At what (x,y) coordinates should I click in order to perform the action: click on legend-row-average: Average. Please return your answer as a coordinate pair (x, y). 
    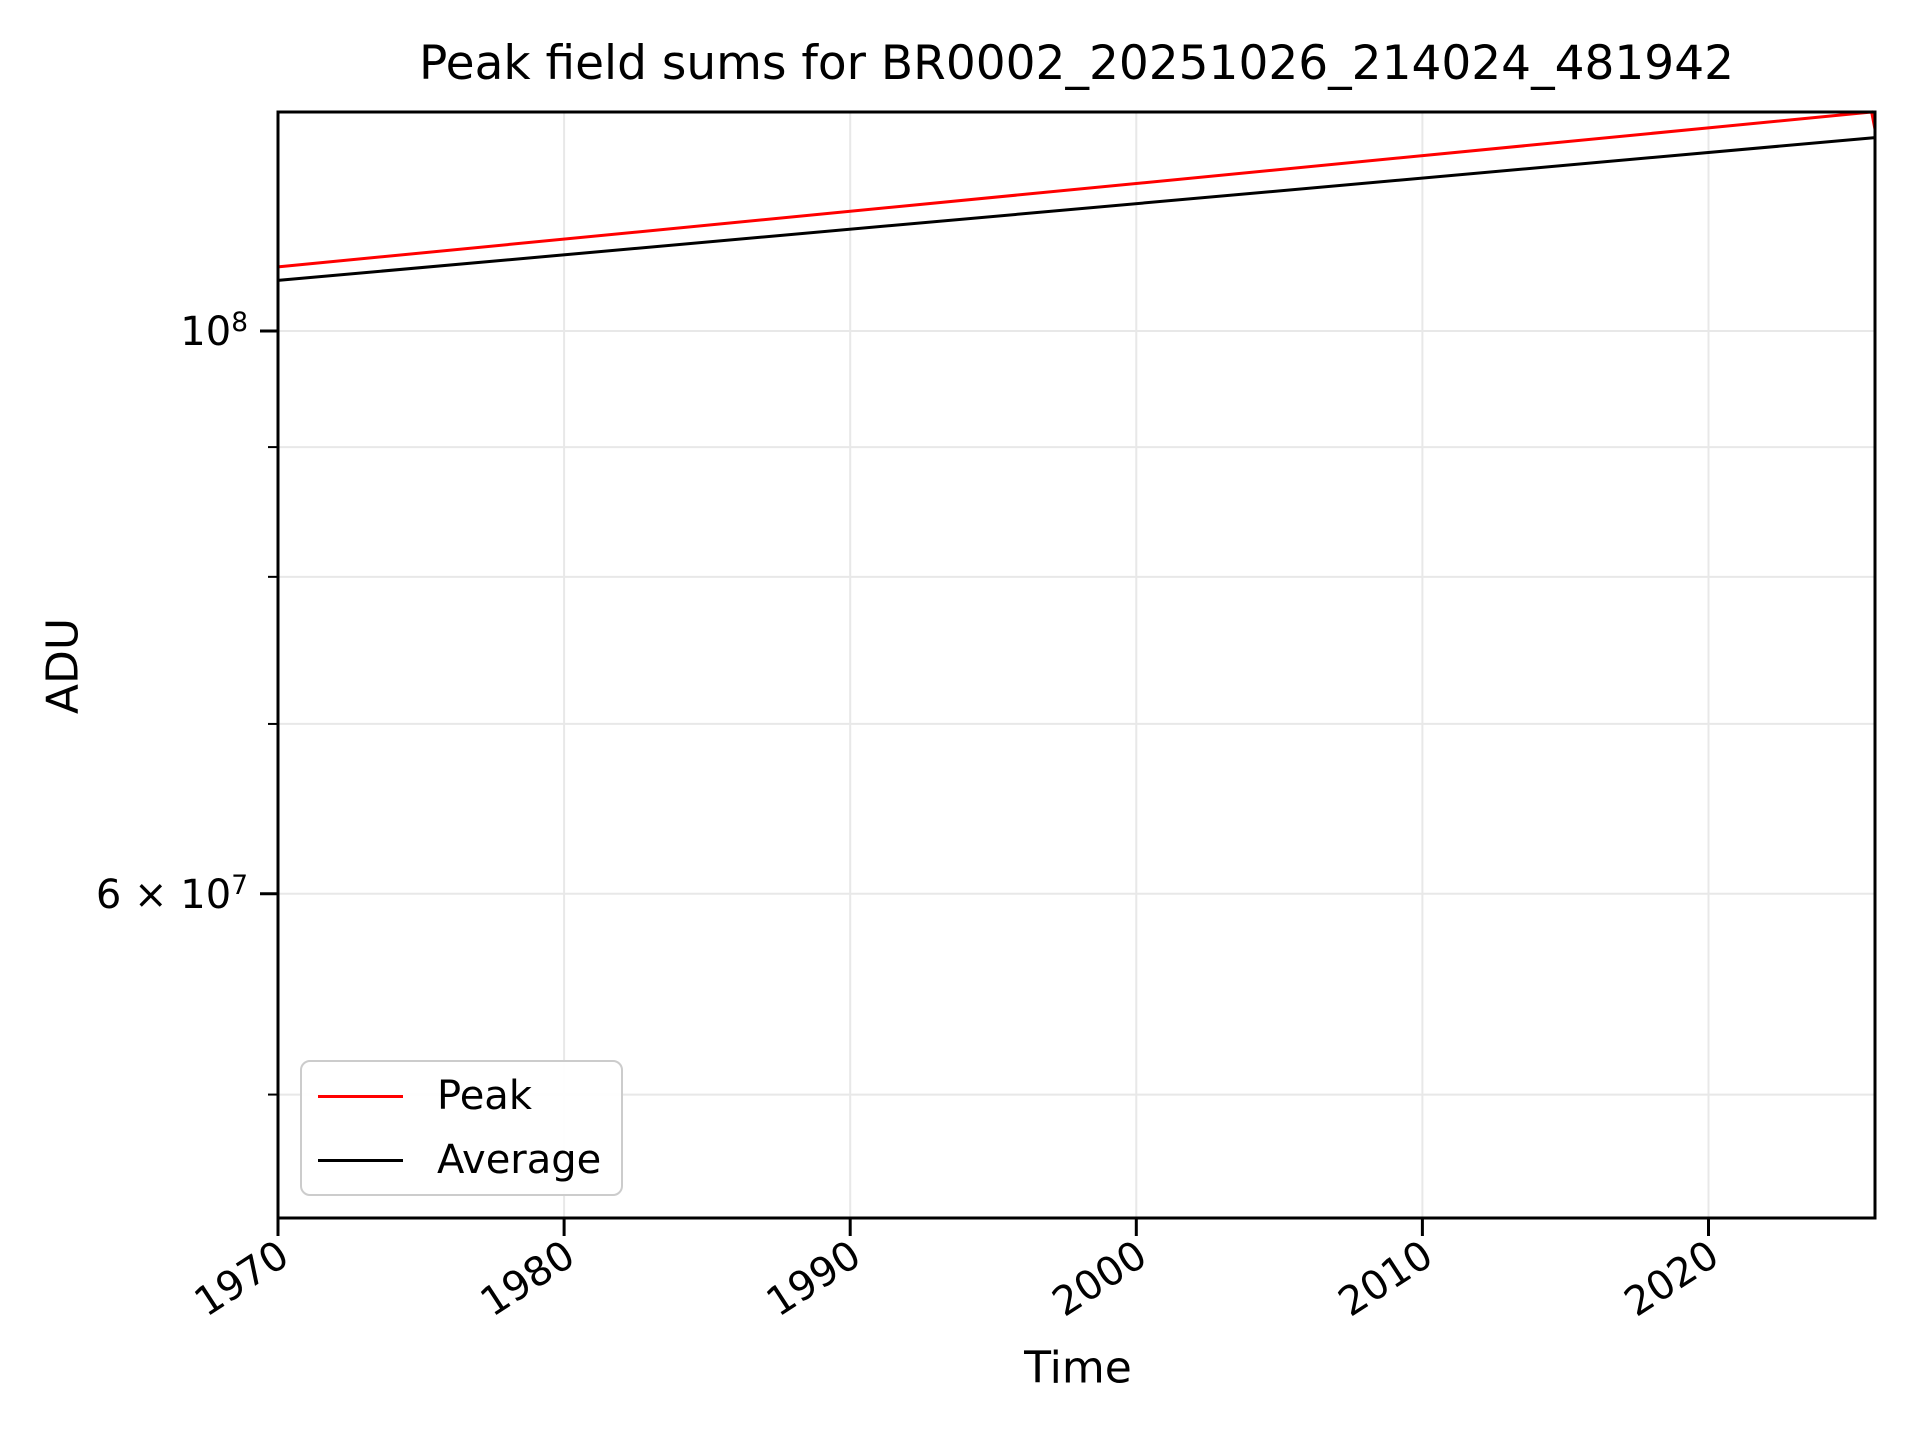
    Looking at the image, I should click on (461, 1160).